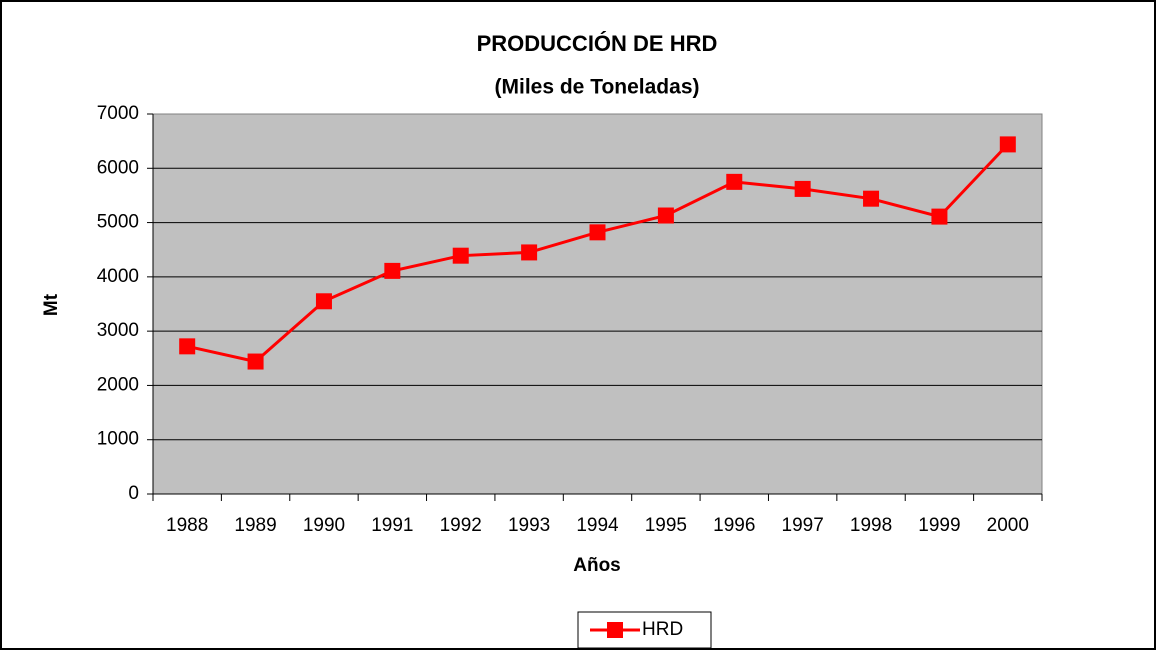 The width and height of the screenshot is (1156, 650). Describe the element at coordinates (187, 525) in the screenshot. I see `x-tick-label: 1988` at that location.